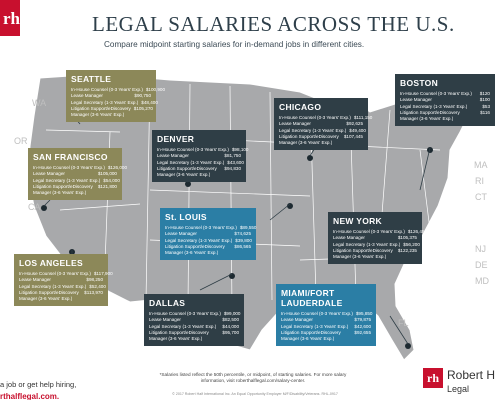 The height and width of the screenshot is (400, 495). I want to click on salary-value: $94,830, so click(232, 168).